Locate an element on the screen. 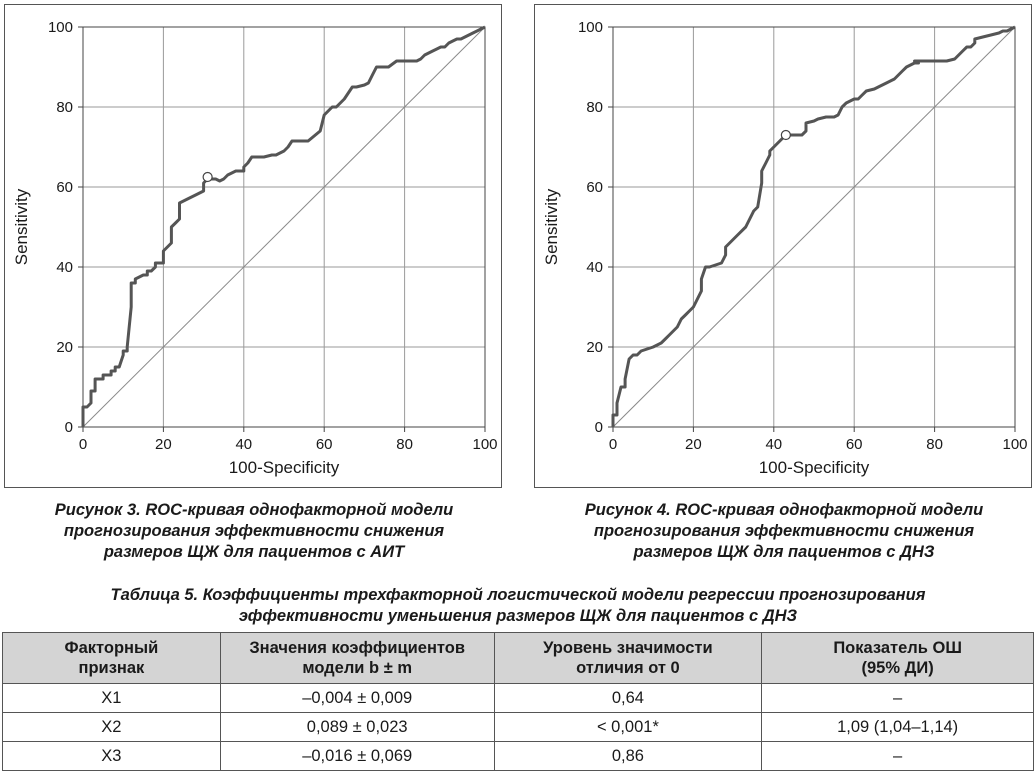 The width and height of the screenshot is (1036, 772). table-cell: 1,09 (1,04–1,14) is located at coordinates (897, 727).